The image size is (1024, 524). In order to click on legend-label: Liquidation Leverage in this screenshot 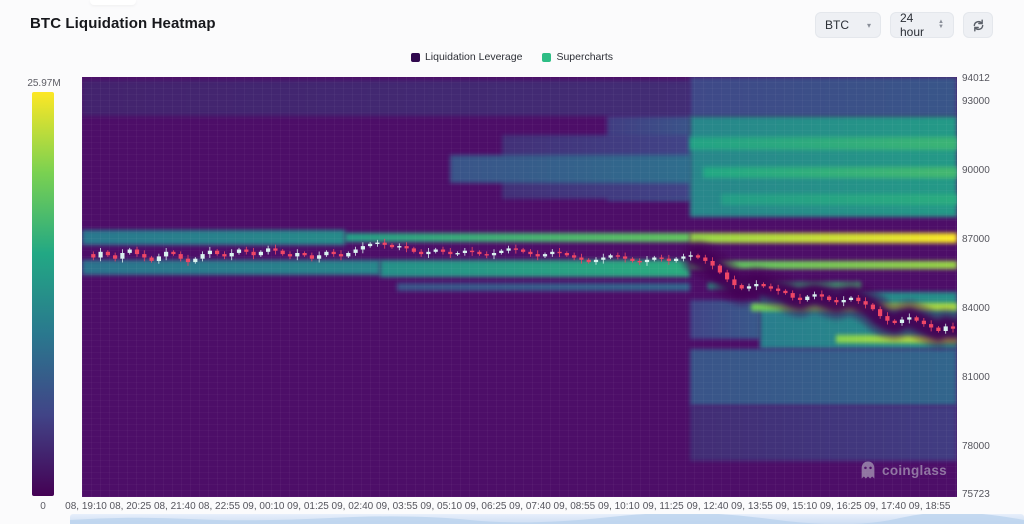, I will do `click(473, 57)`.